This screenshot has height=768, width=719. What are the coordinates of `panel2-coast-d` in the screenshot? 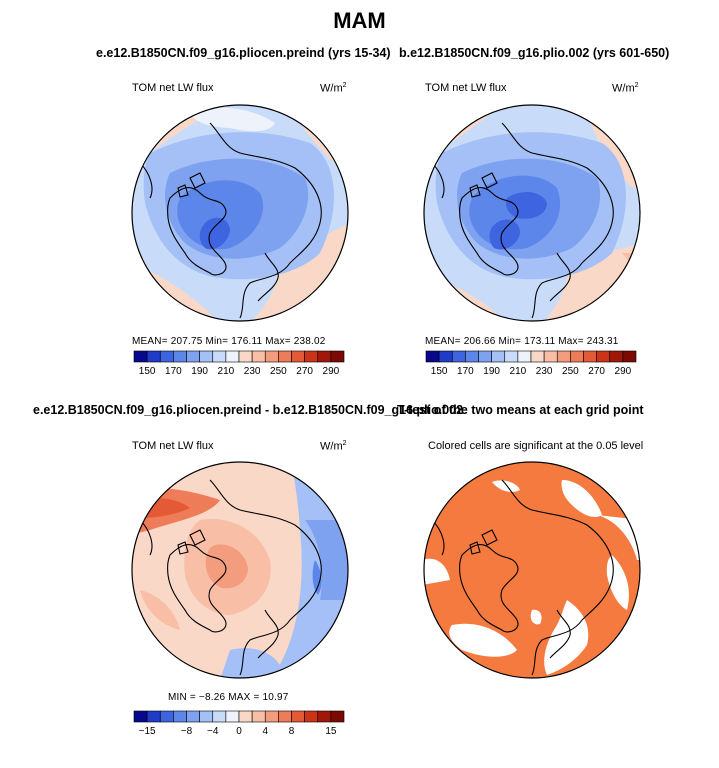 It's located at (560, 277).